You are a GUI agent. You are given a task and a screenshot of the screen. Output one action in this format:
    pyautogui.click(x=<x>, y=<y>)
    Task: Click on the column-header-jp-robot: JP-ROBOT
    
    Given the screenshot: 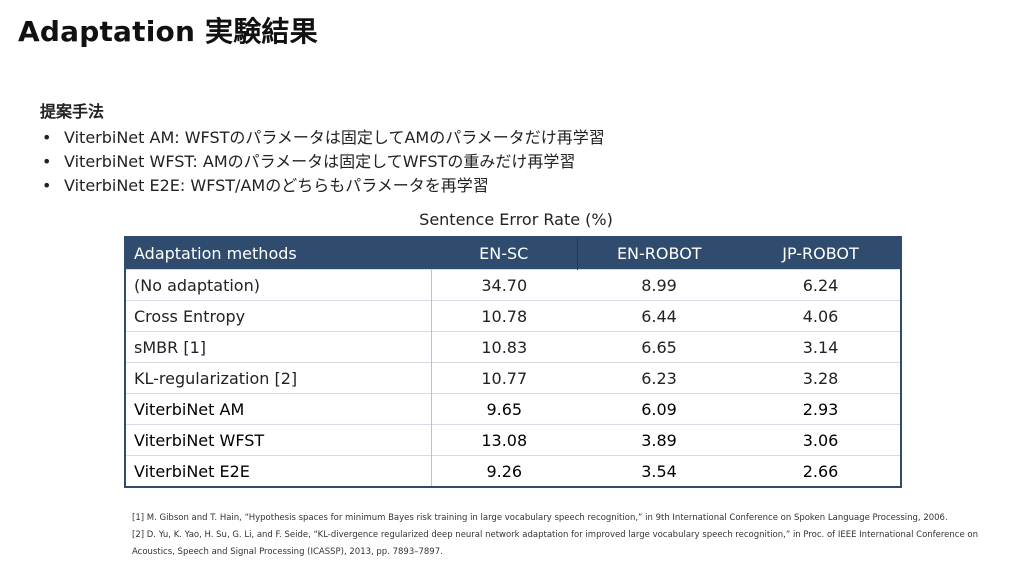 What is the action you would take?
    pyautogui.click(x=821, y=253)
    